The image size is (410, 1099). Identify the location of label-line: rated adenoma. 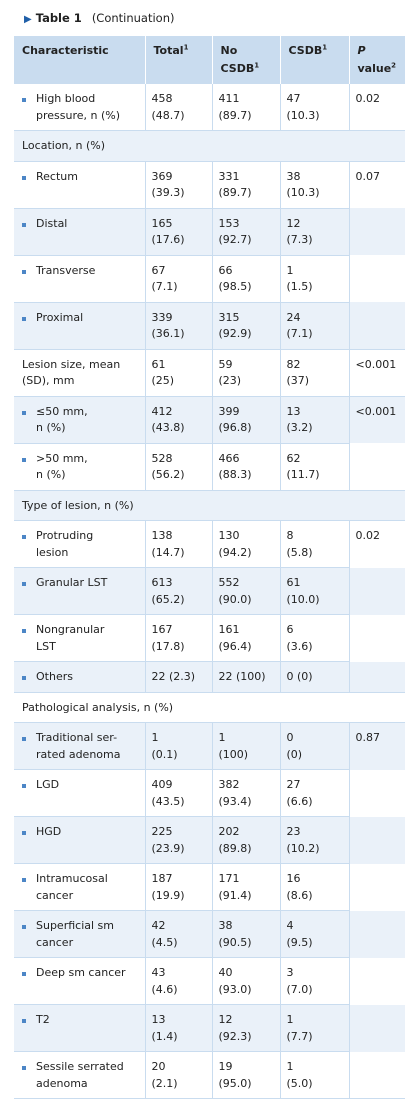
(78, 754).